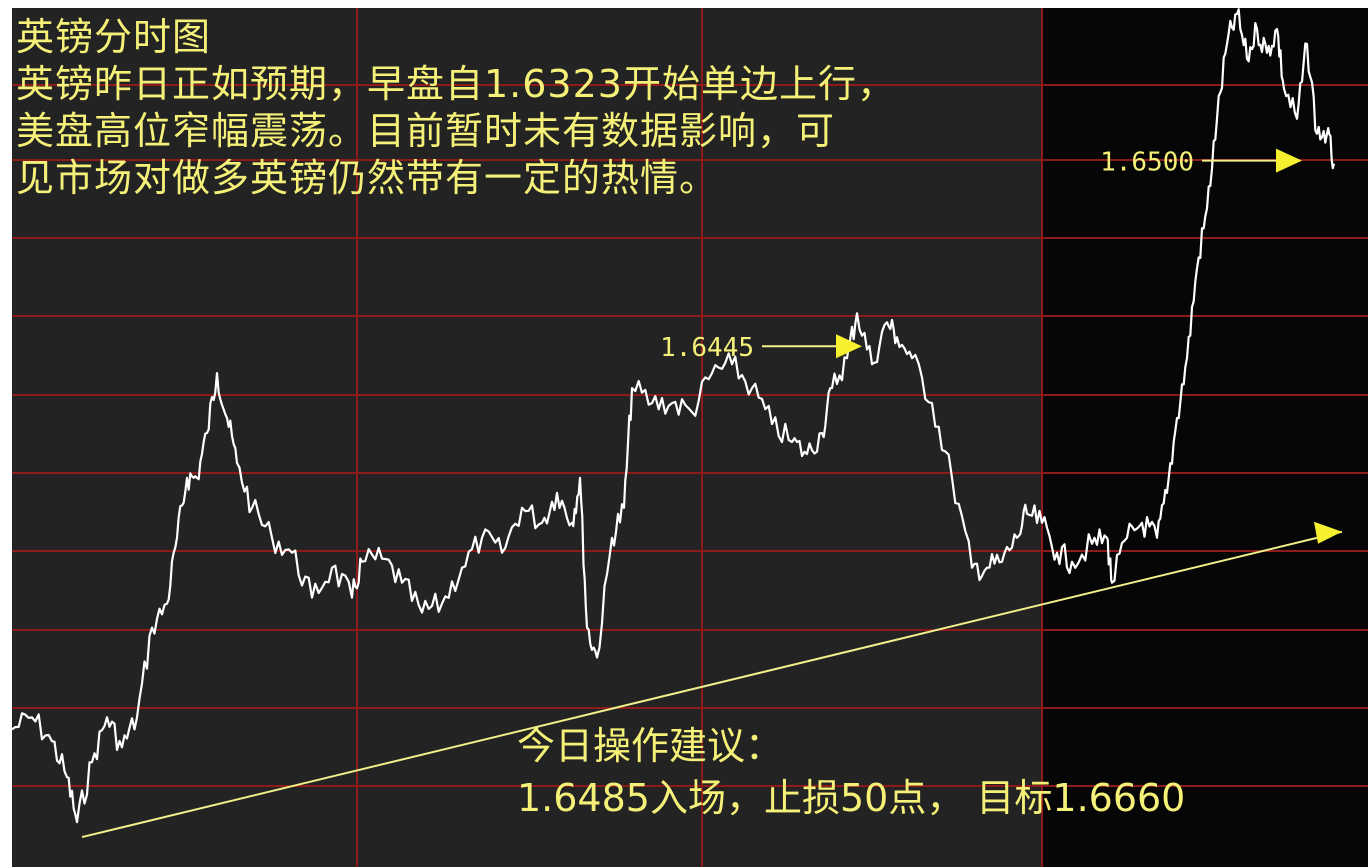 The height and width of the screenshot is (867, 1368). What do you see at coordinates (1328, 532) in the screenshot?
I see `trendline-arrowhead` at bounding box center [1328, 532].